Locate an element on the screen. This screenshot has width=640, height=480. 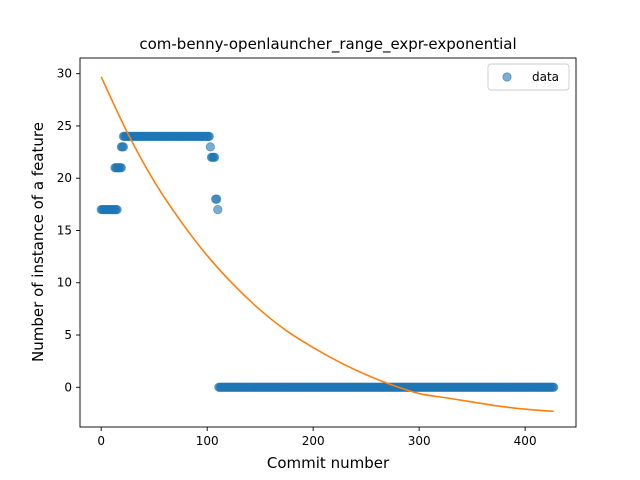
legend-marker is located at coordinates (507, 77).